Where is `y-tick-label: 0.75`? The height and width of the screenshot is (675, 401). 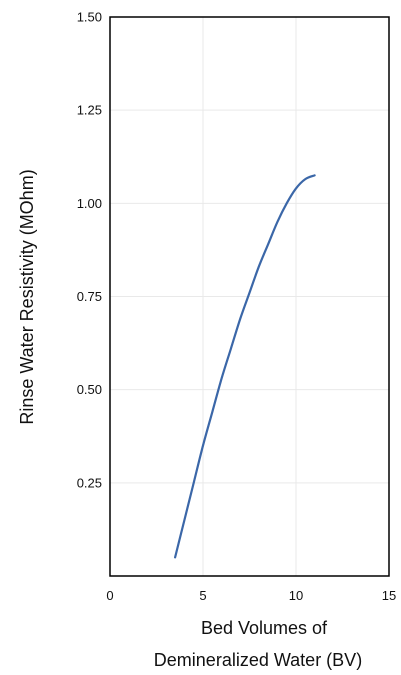 y-tick-label: 0.75 is located at coordinates (89, 296).